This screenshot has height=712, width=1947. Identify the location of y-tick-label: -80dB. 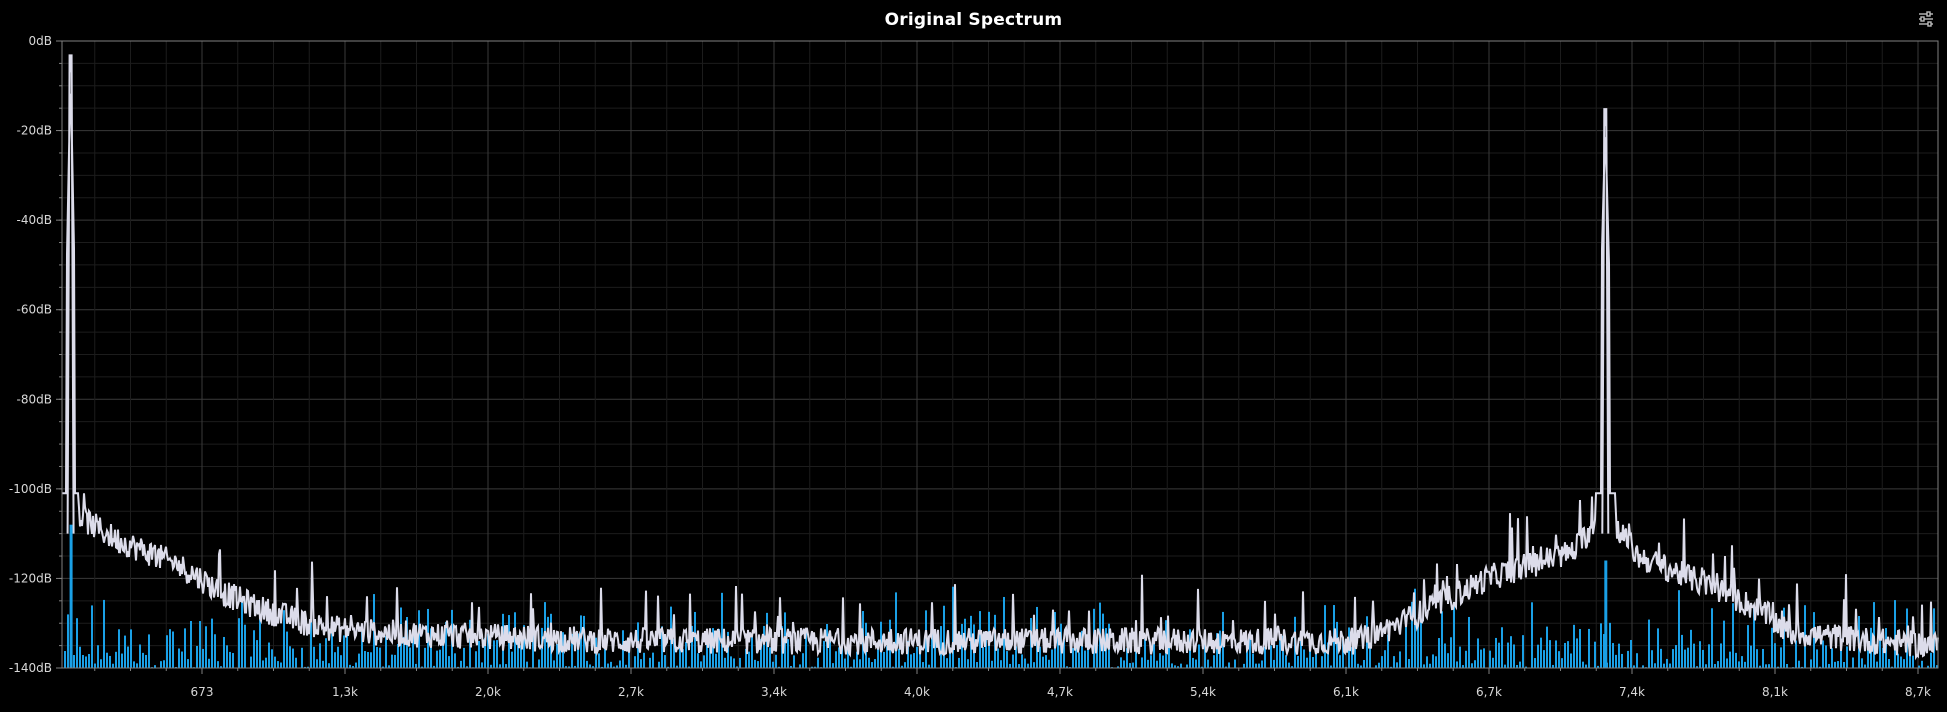
(34, 399).